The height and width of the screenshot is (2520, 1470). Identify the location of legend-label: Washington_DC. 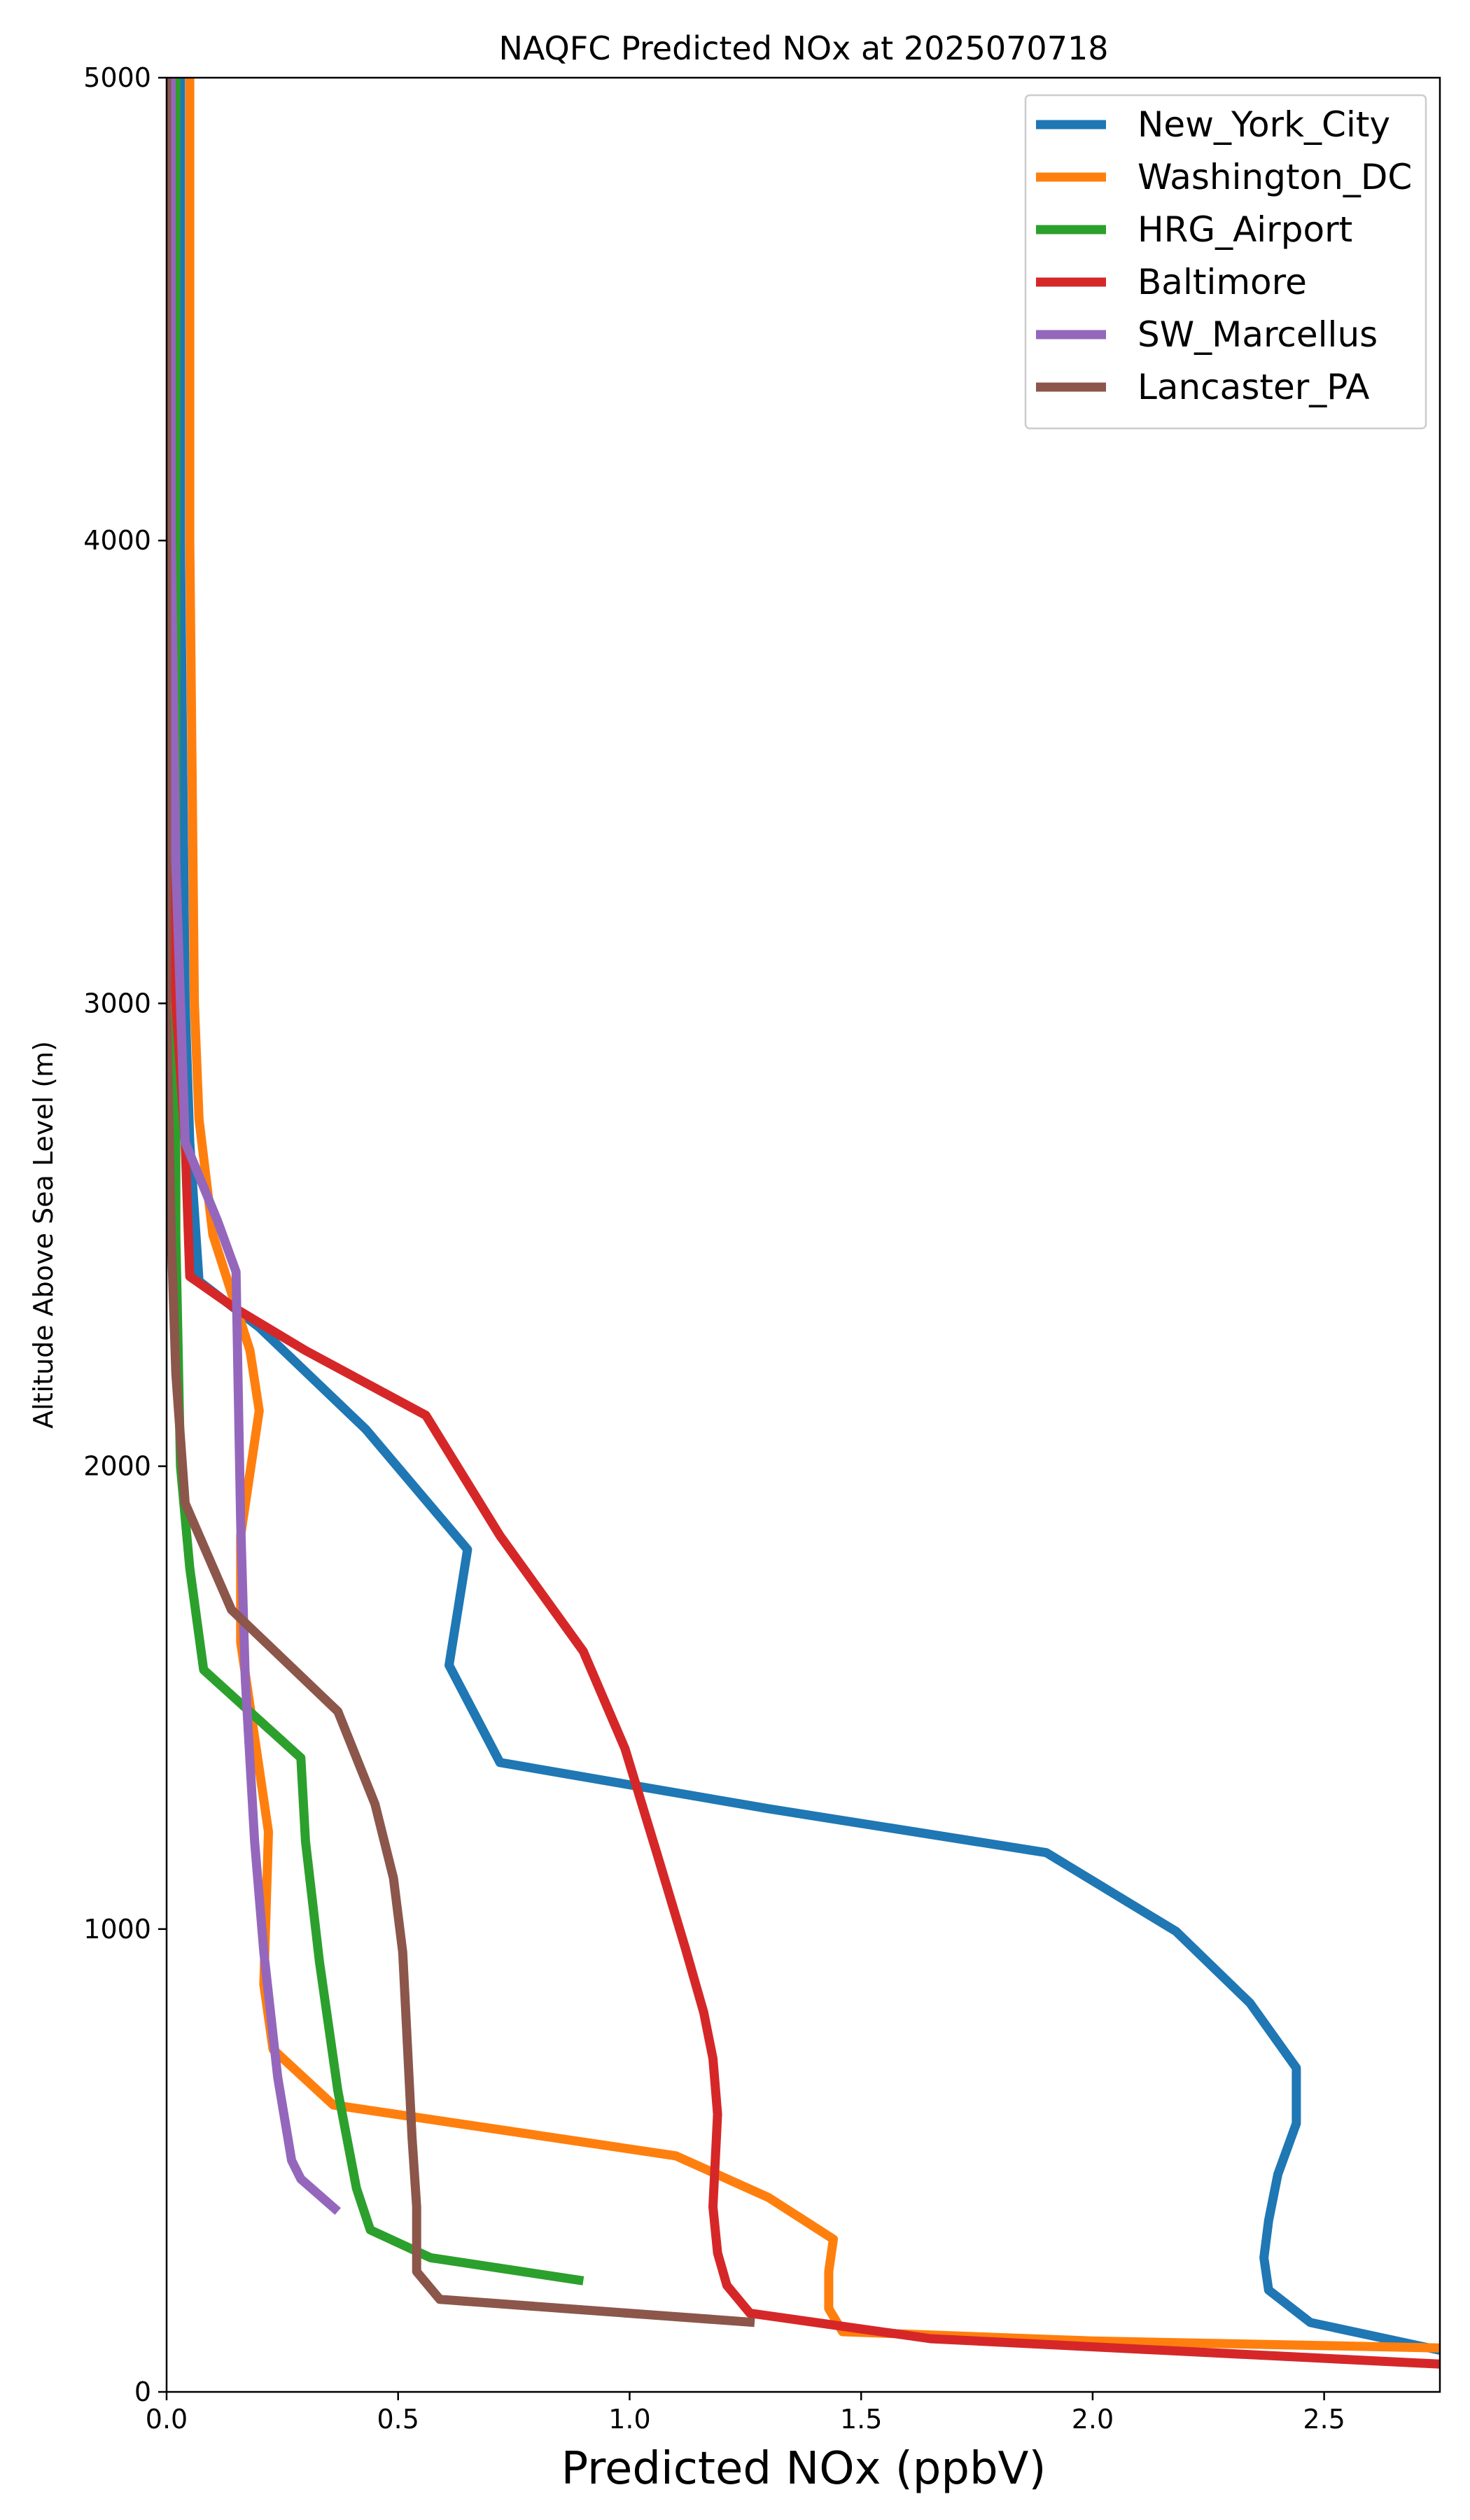
(1275, 177).